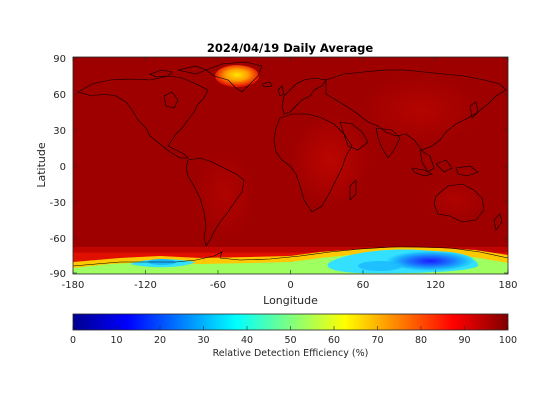 This screenshot has height=420, width=560. What do you see at coordinates (59, 131) in the screenshot?
I see `y-tick-label: 30` at bounding box center [59, 131].